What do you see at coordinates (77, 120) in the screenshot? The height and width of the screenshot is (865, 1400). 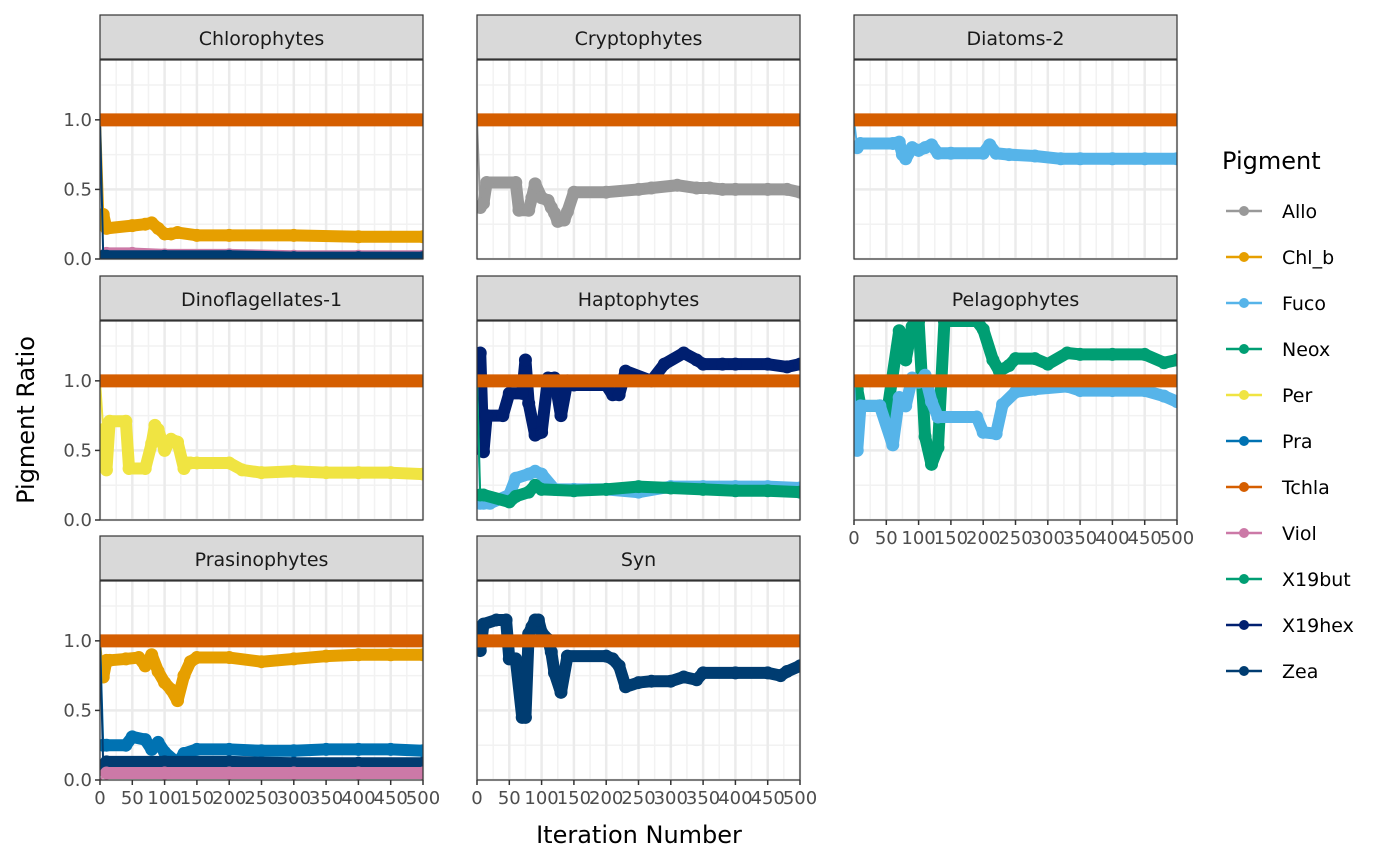 I see `y-tick-label: 1.0` at bounding box center [77, 120].